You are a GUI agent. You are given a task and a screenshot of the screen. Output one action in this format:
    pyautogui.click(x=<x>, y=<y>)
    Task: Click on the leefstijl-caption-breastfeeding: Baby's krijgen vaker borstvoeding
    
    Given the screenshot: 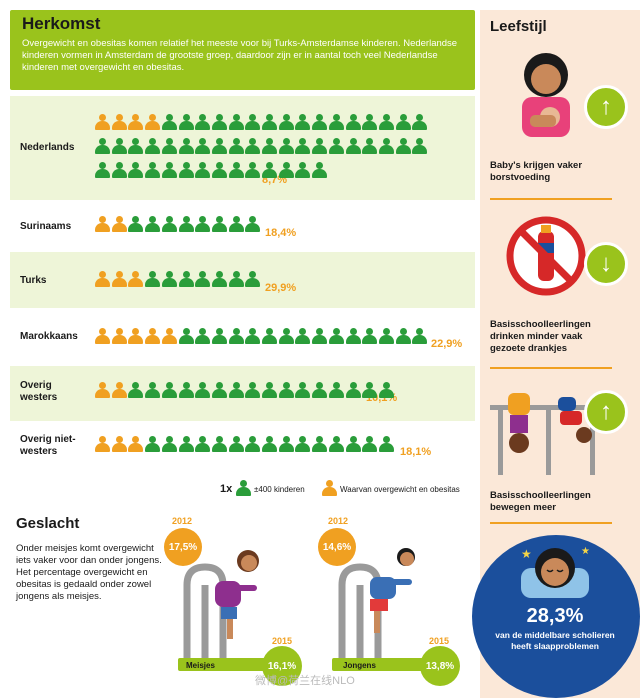 What is the action you would take?
    pyautogui.click(x=536, y=171)
    